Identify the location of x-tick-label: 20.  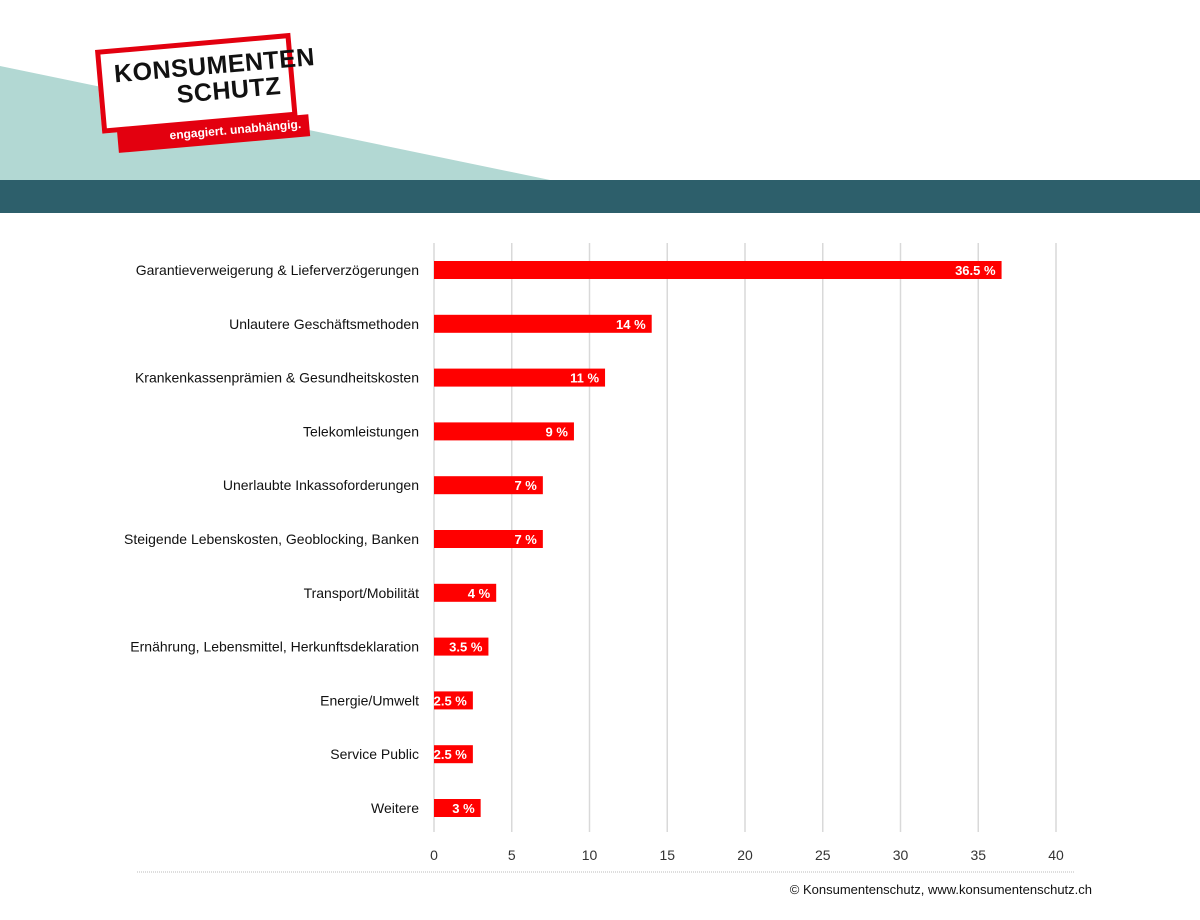
(745, 855).